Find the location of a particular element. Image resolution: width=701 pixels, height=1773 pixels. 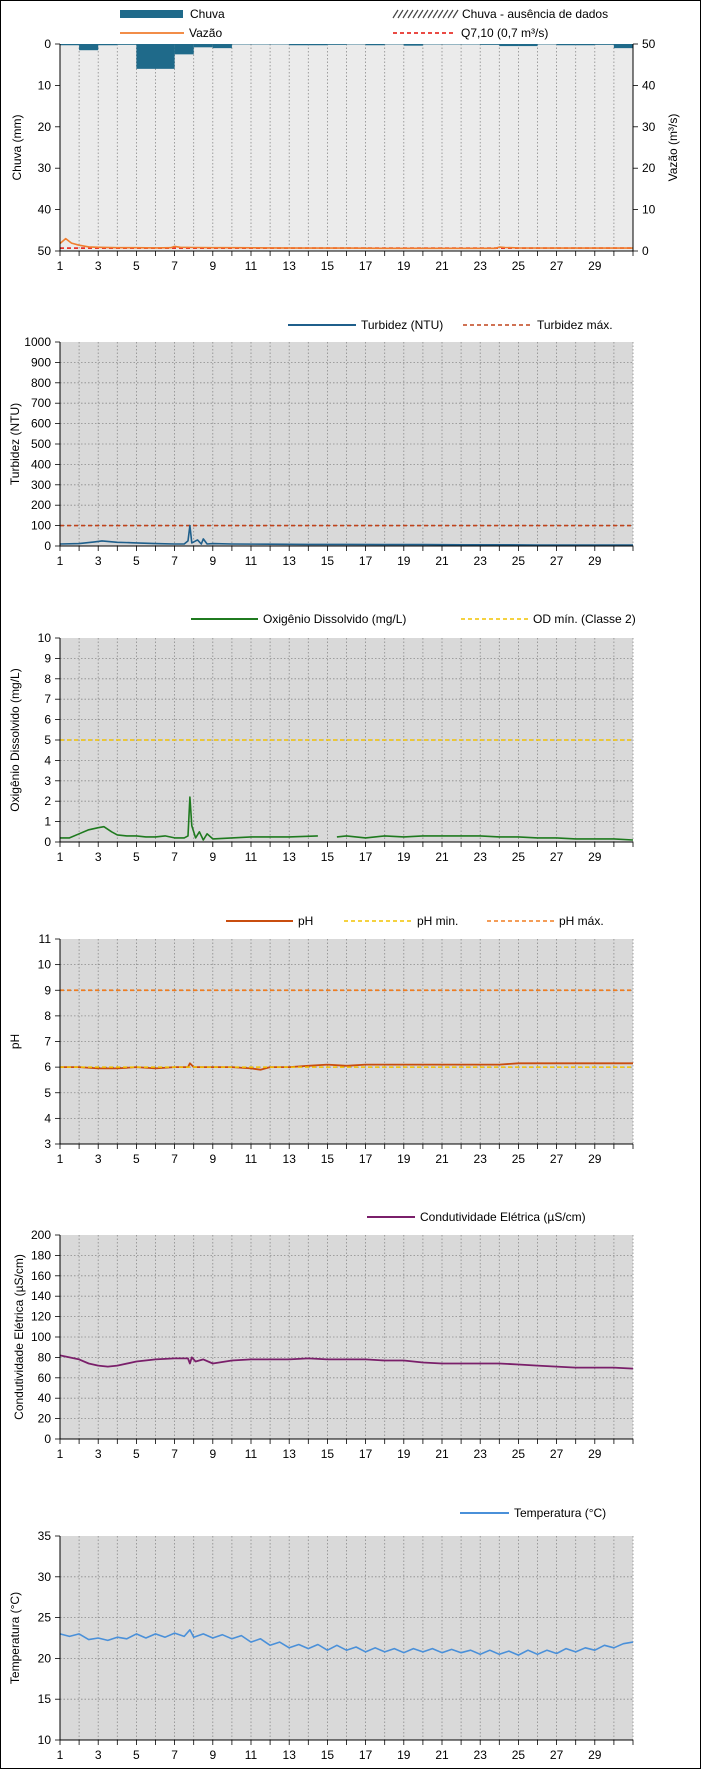

y-tick-label: 6 is located at coordinates (47, 1067).